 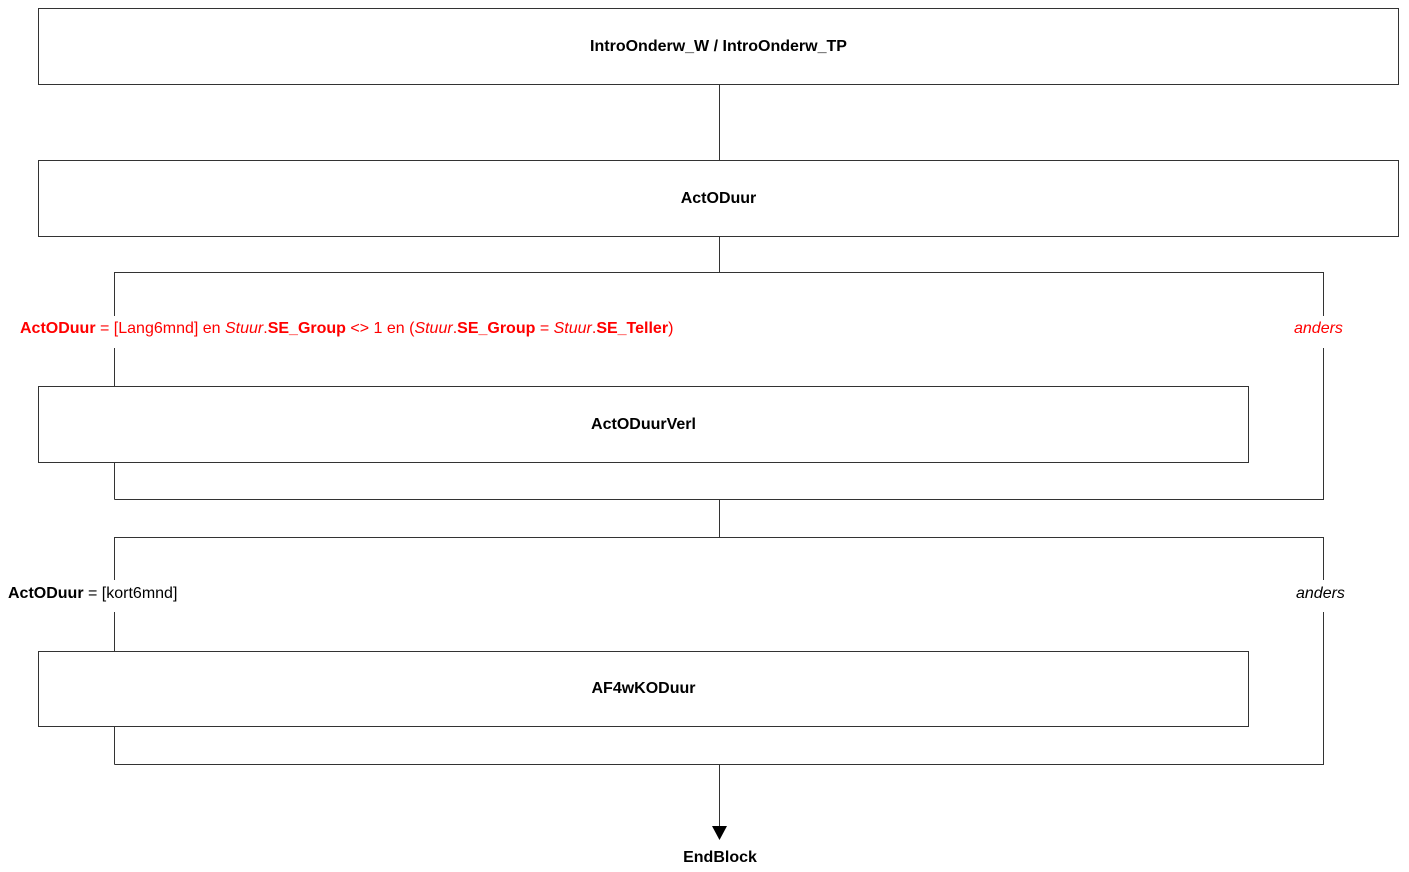 I want to click on condition-1-se-group-b: SE_Group, so click(x=496, y=328).